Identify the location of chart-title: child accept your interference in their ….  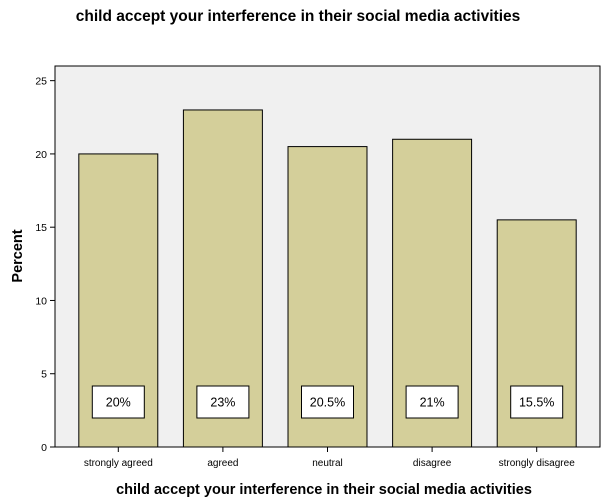
(298, 16).